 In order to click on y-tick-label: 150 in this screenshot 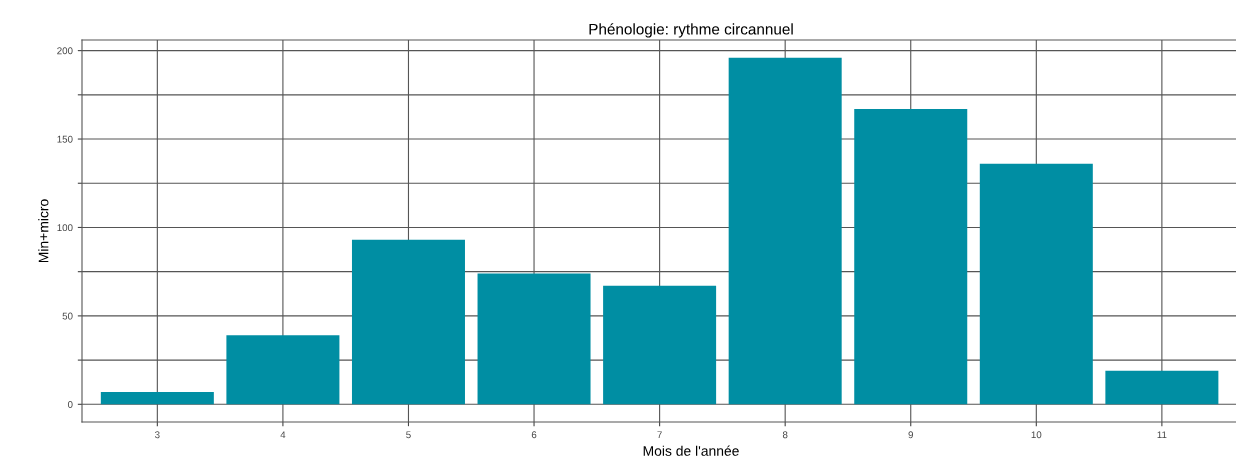, I will do `click(65, 139)`.